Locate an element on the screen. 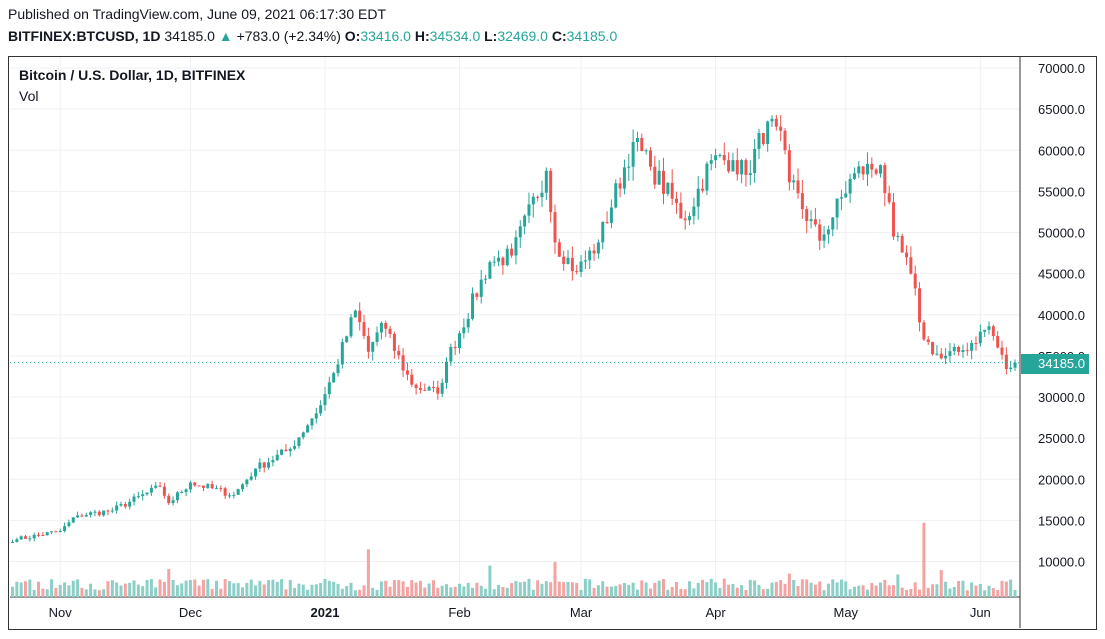 This screenshot has height=639, width=1105. x-tick-label: 2021 is located at coordinates (325, 612).